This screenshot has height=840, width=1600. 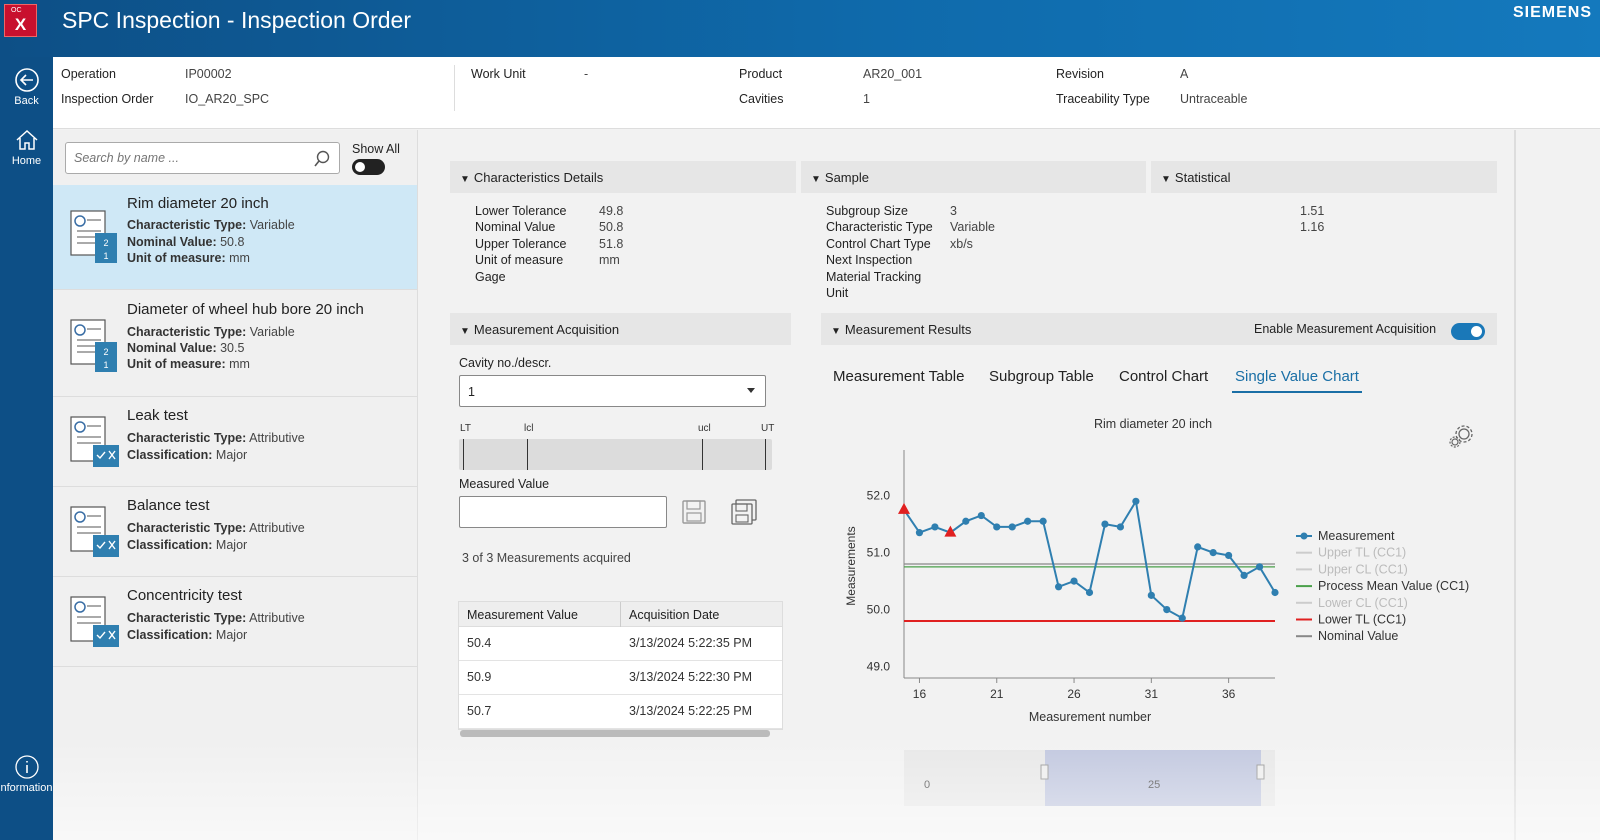 What do you see at coordinates (216, 438) in the screenshot?
I see `item-row: Characteristic Type: Attributive` at bounding box center [216, 438].